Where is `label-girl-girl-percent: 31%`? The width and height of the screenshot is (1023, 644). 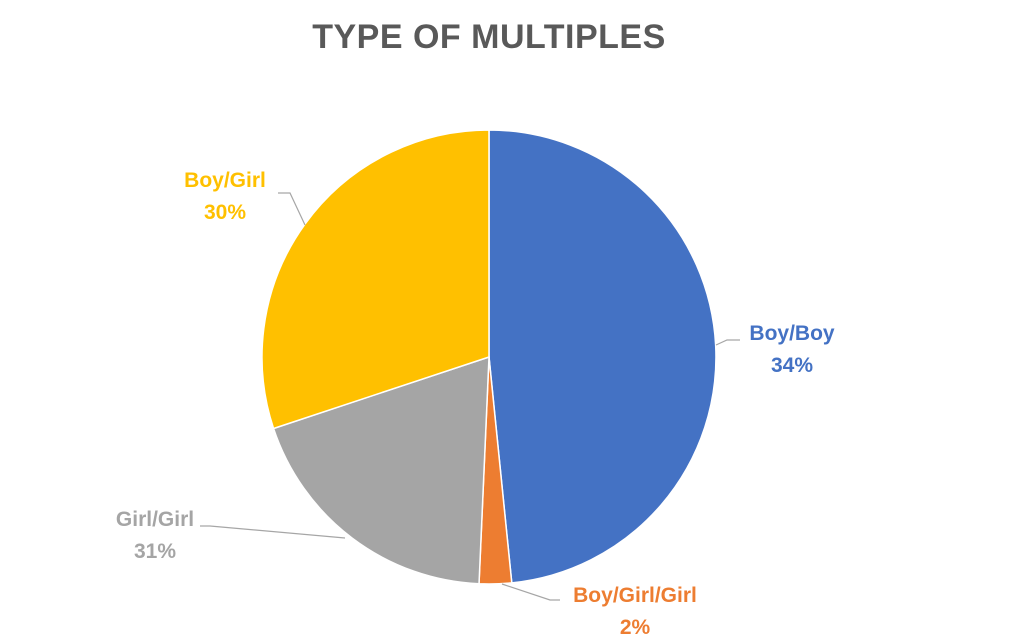 label-girl-girl-percent: 31% is located at coordinates (155, 551).